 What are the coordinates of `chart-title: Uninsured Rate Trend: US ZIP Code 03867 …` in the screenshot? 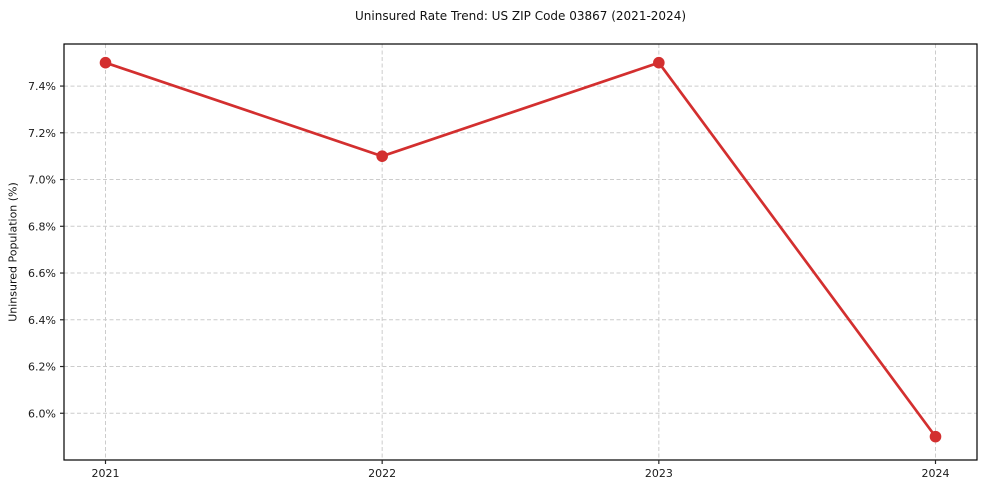 It's located at (520, 16).